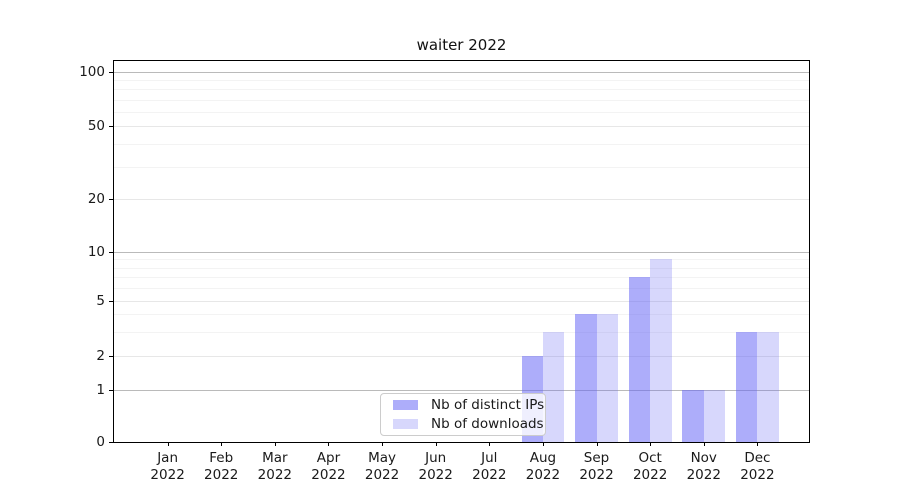 The width and height of the screenshot is (900, 500). I want to click on y-tick-label: 20, so click(96, 199).